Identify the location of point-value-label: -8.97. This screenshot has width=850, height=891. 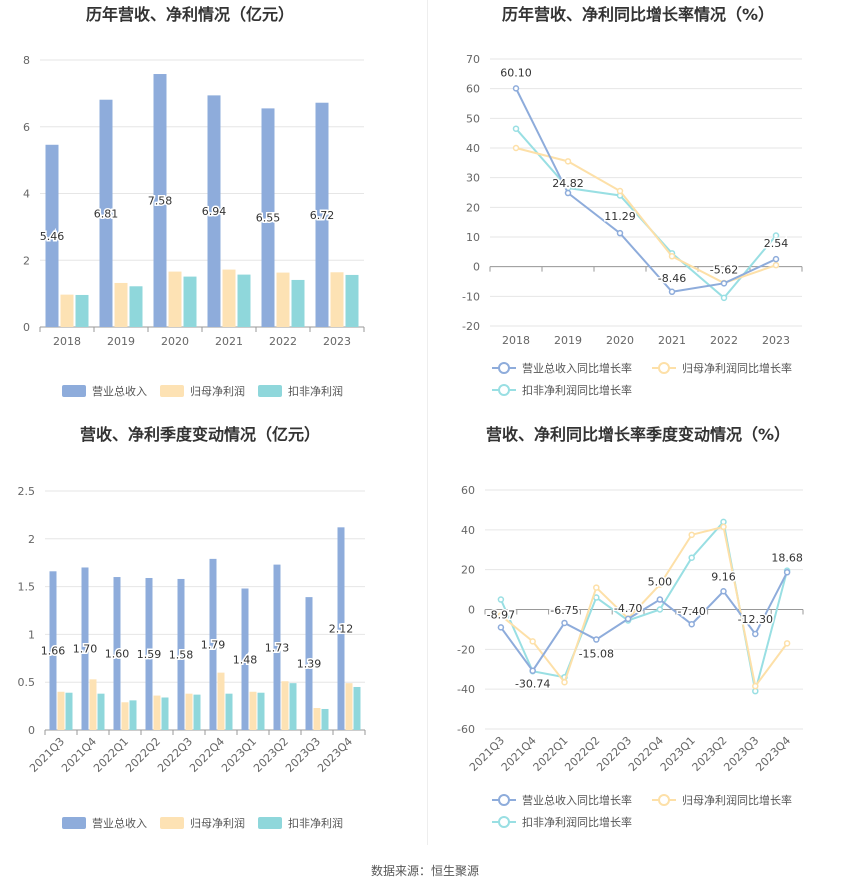
(501, 614).